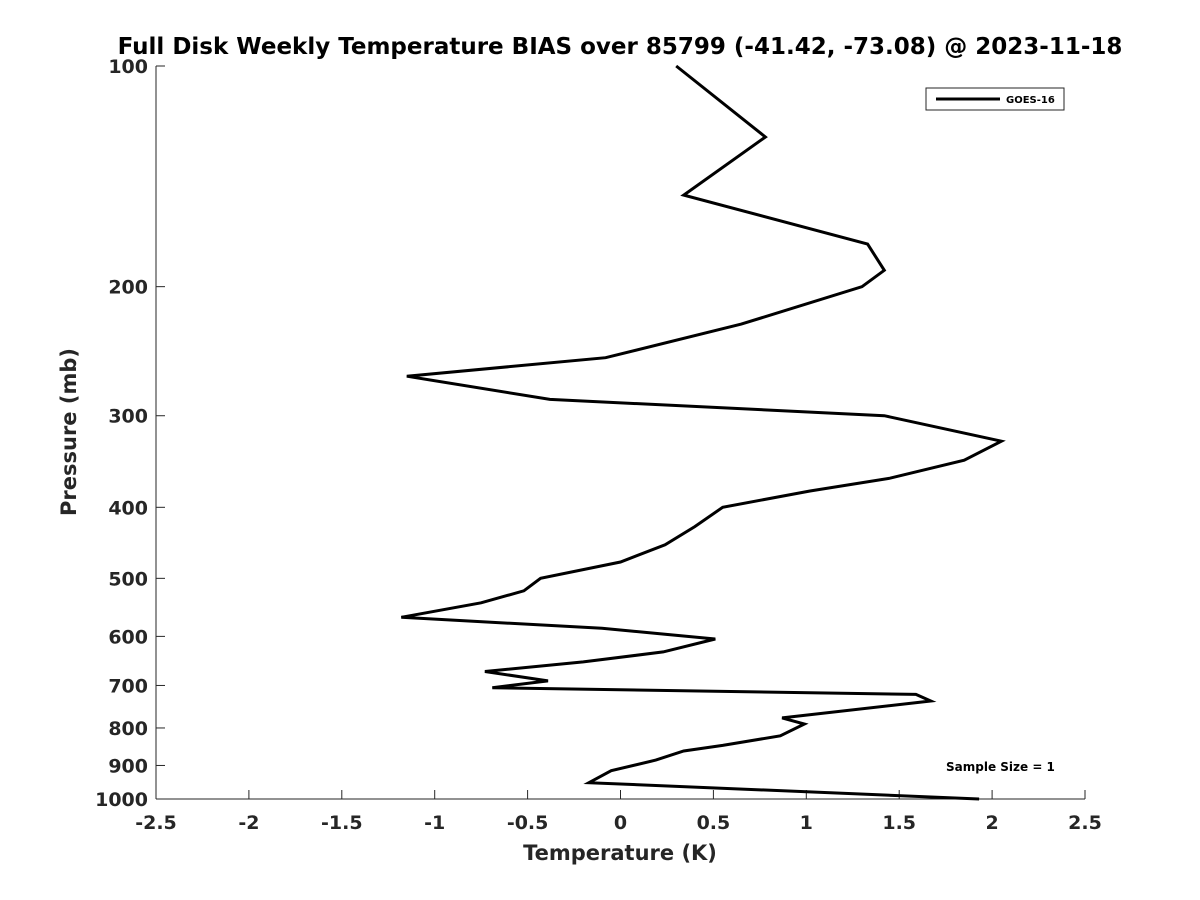  What do you see at coordinates (130, 433) in the screenshot?
I see `y-ticks: 100 200 300 400 500 600 700 800 900 1000` at bounding box center [130, 433].